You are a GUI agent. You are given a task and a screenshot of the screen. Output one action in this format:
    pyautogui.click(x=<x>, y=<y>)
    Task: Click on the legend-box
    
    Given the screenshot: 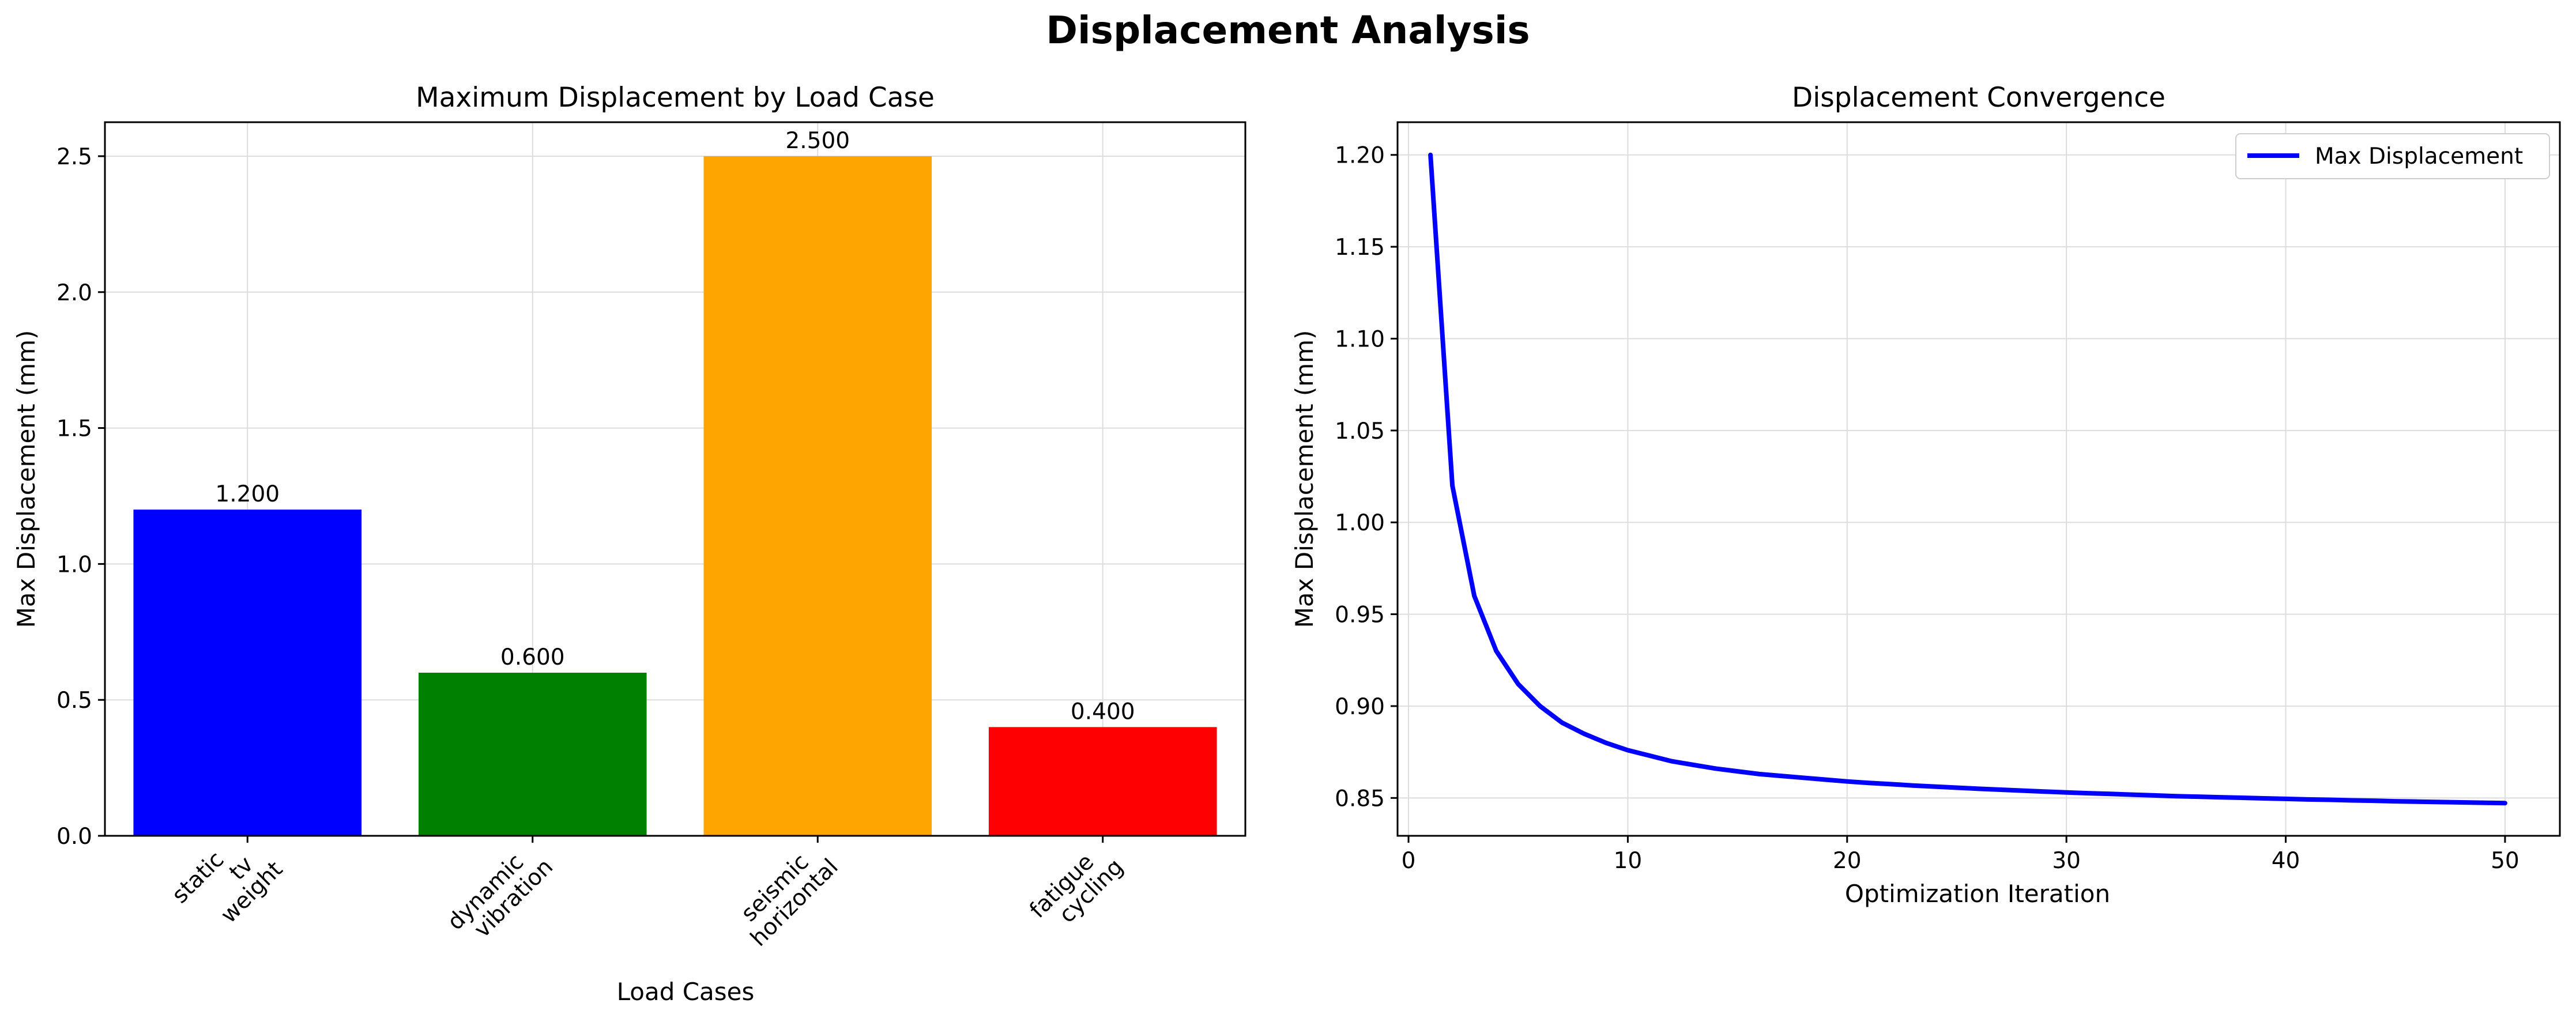 What is the action you would take?
    pyautogui.click(x=2392, y=156)
    